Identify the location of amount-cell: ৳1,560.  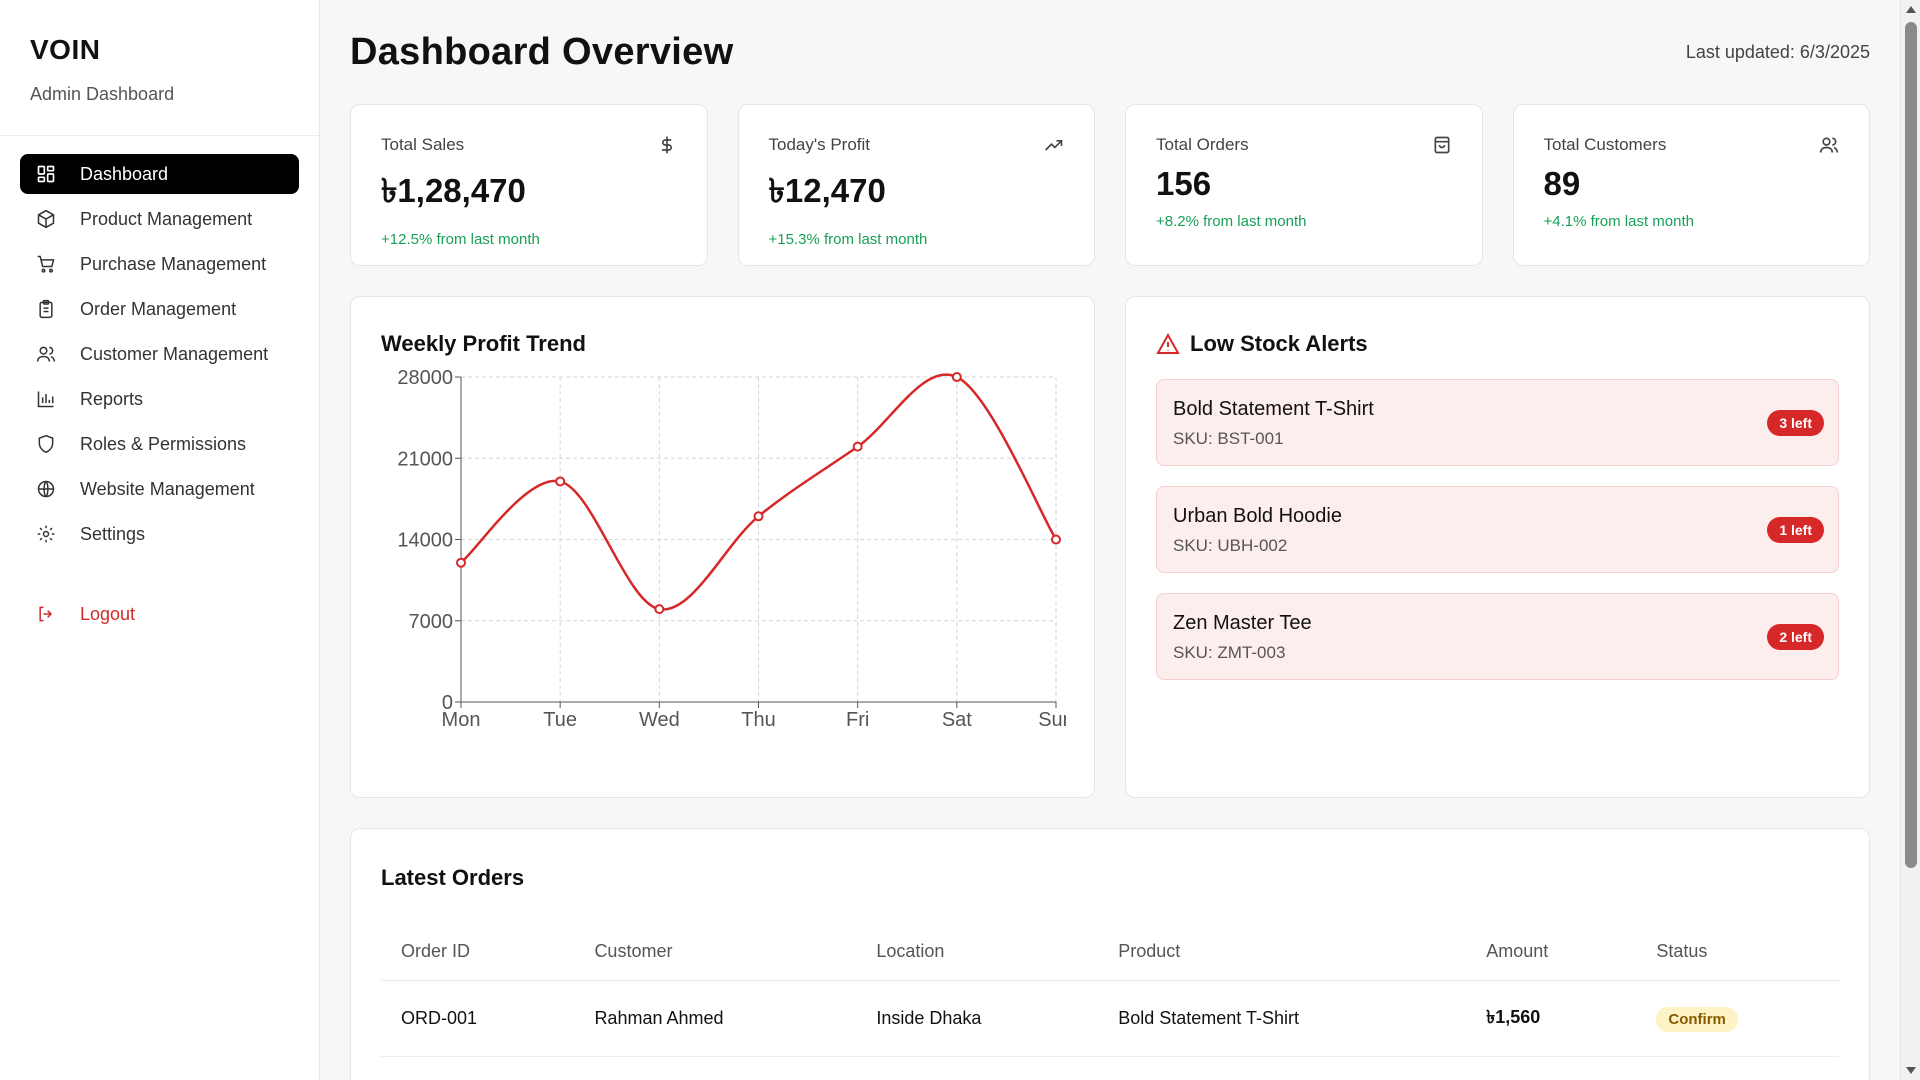
(1551, 1018).